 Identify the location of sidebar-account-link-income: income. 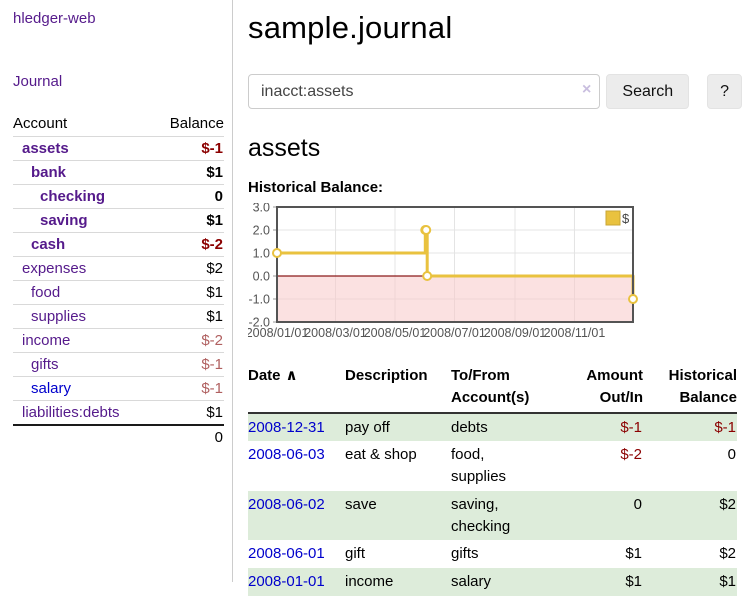
(46, 340).